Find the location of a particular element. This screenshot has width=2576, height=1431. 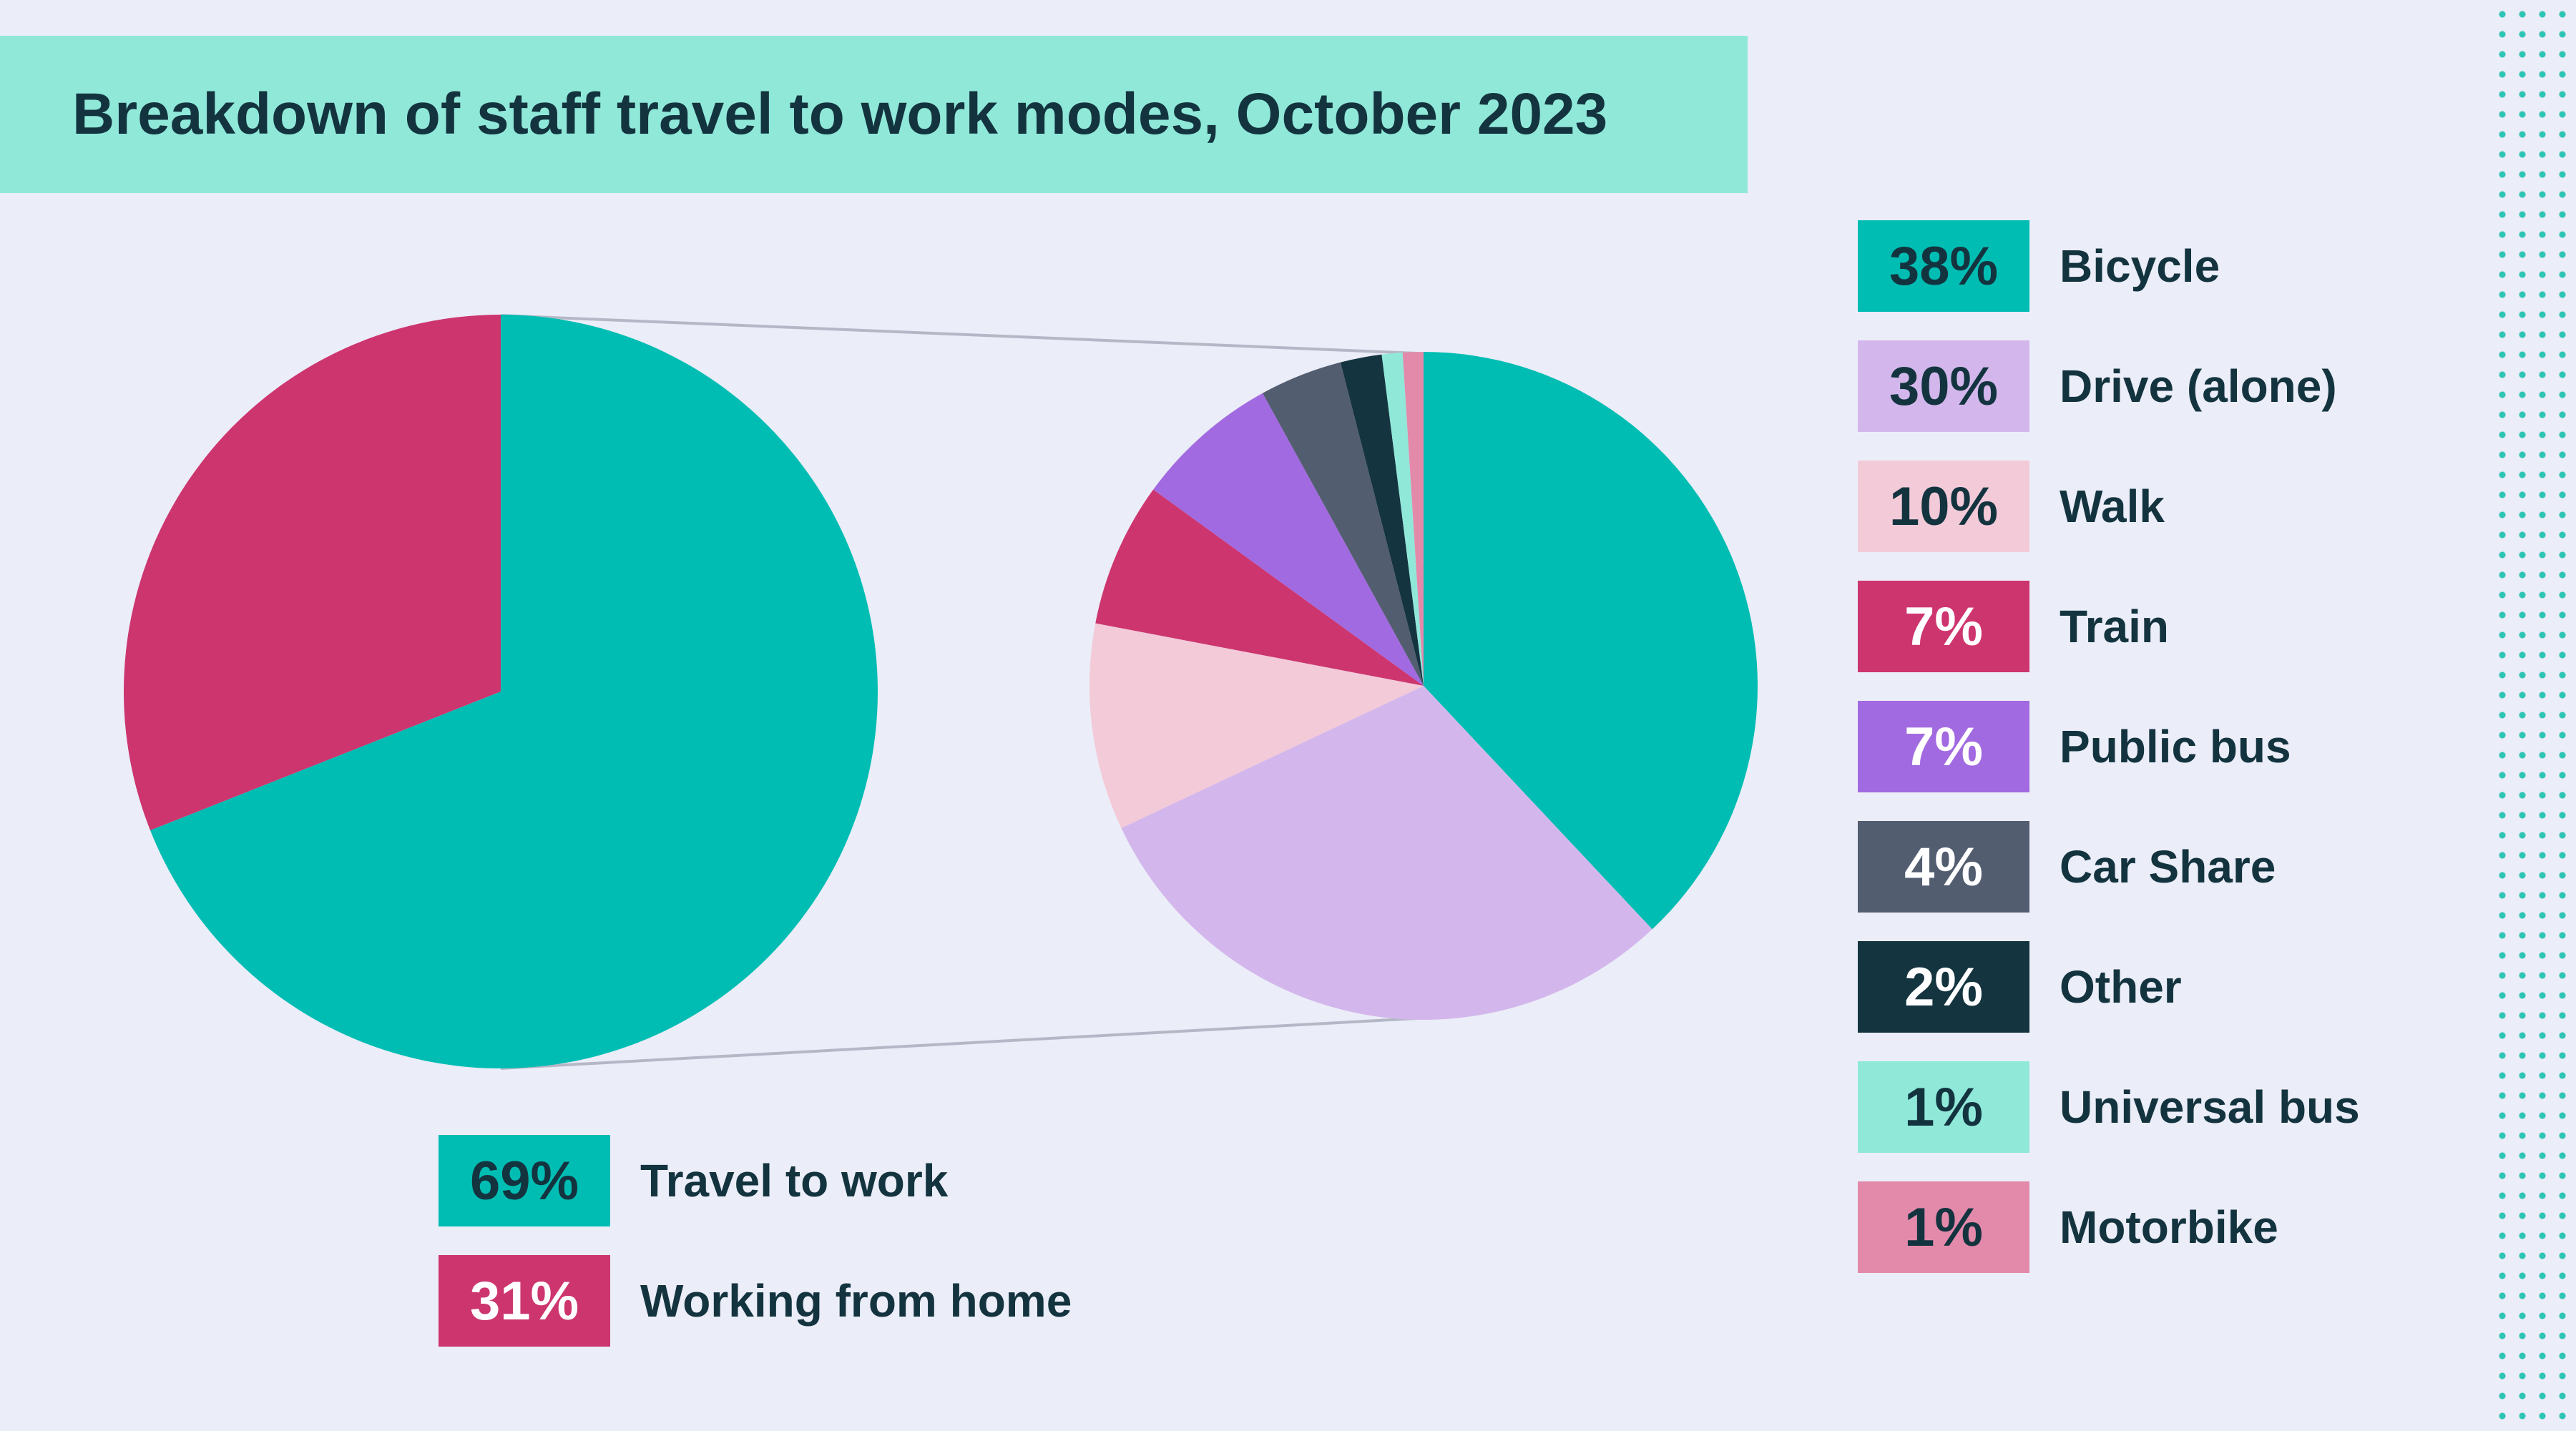

pie-slice-universal-bus is located at coordinates (1403, 519).